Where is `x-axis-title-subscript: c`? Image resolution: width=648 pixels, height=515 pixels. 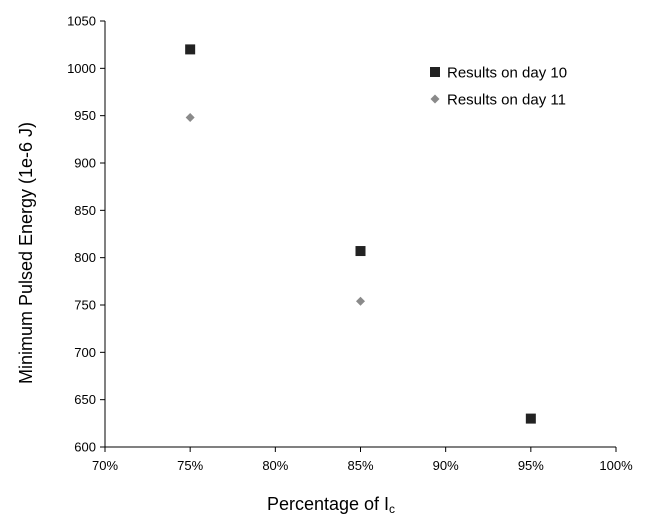 x-axis-title-subscript: c is located at coordinates (392, 508).